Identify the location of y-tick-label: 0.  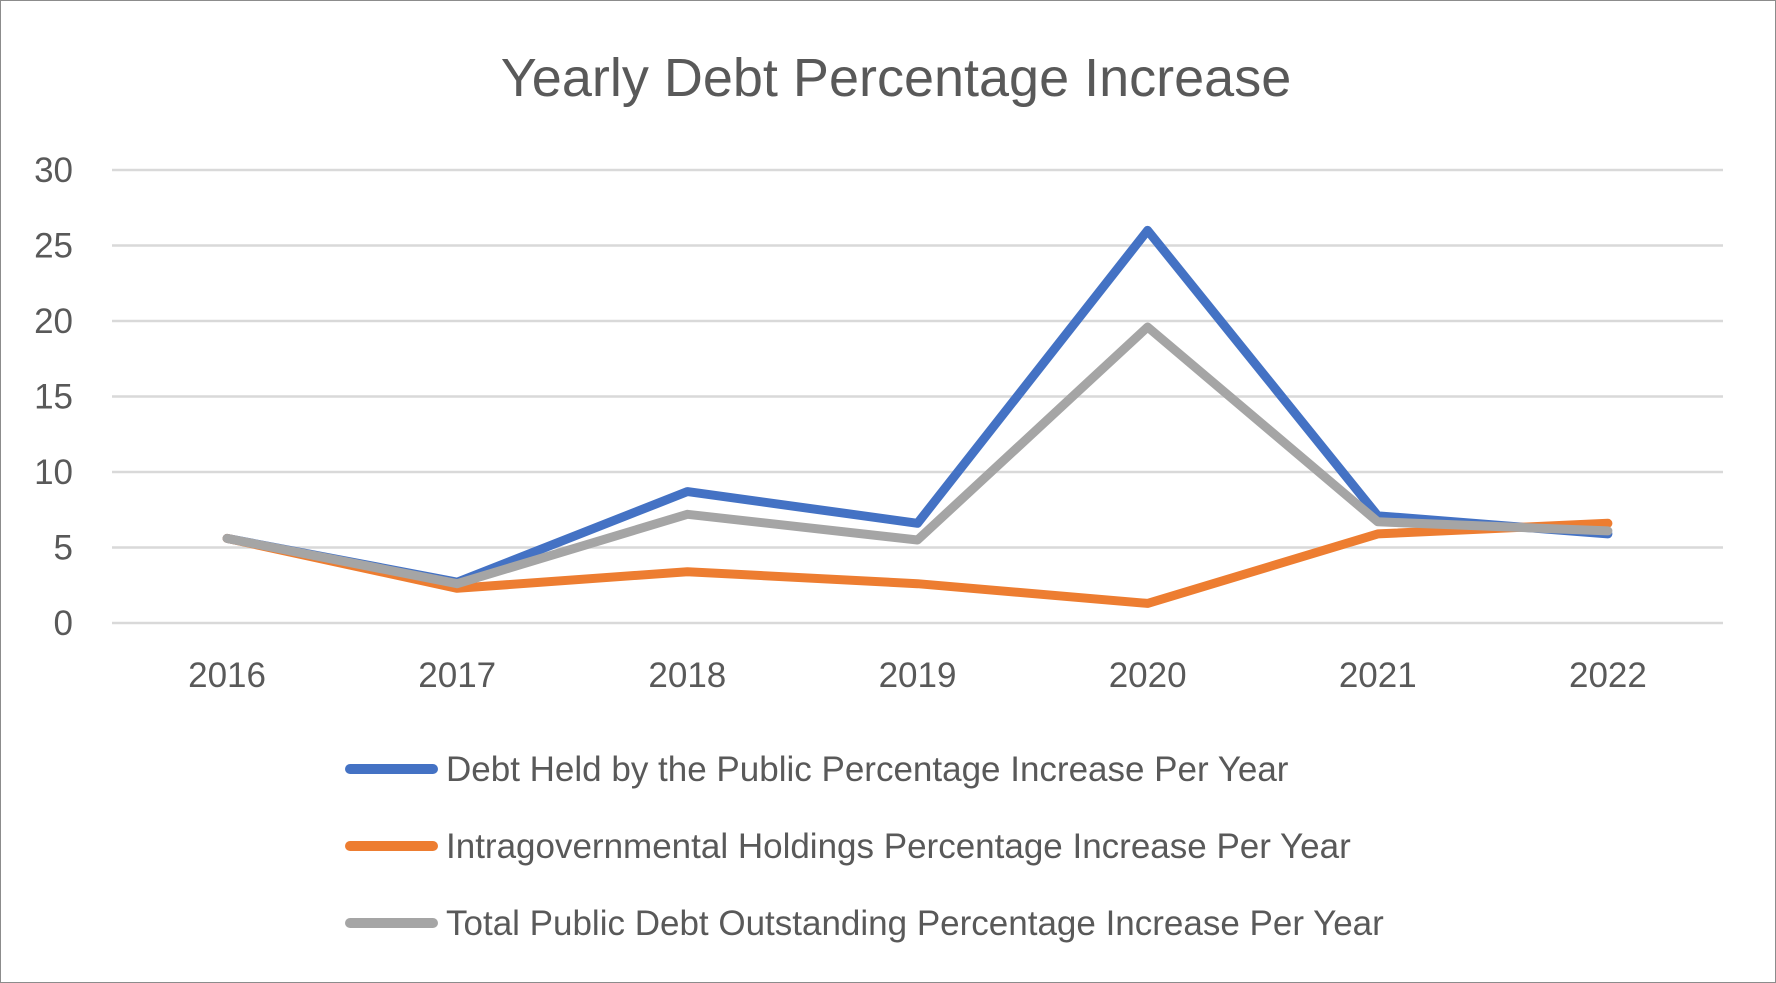
(63, 623).